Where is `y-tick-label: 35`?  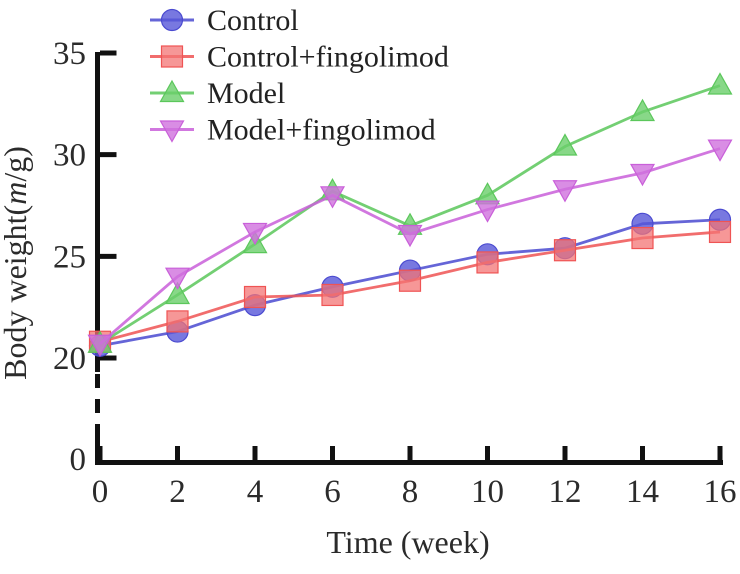
y-tick-label: 35 is located at coordinates (69, 54).